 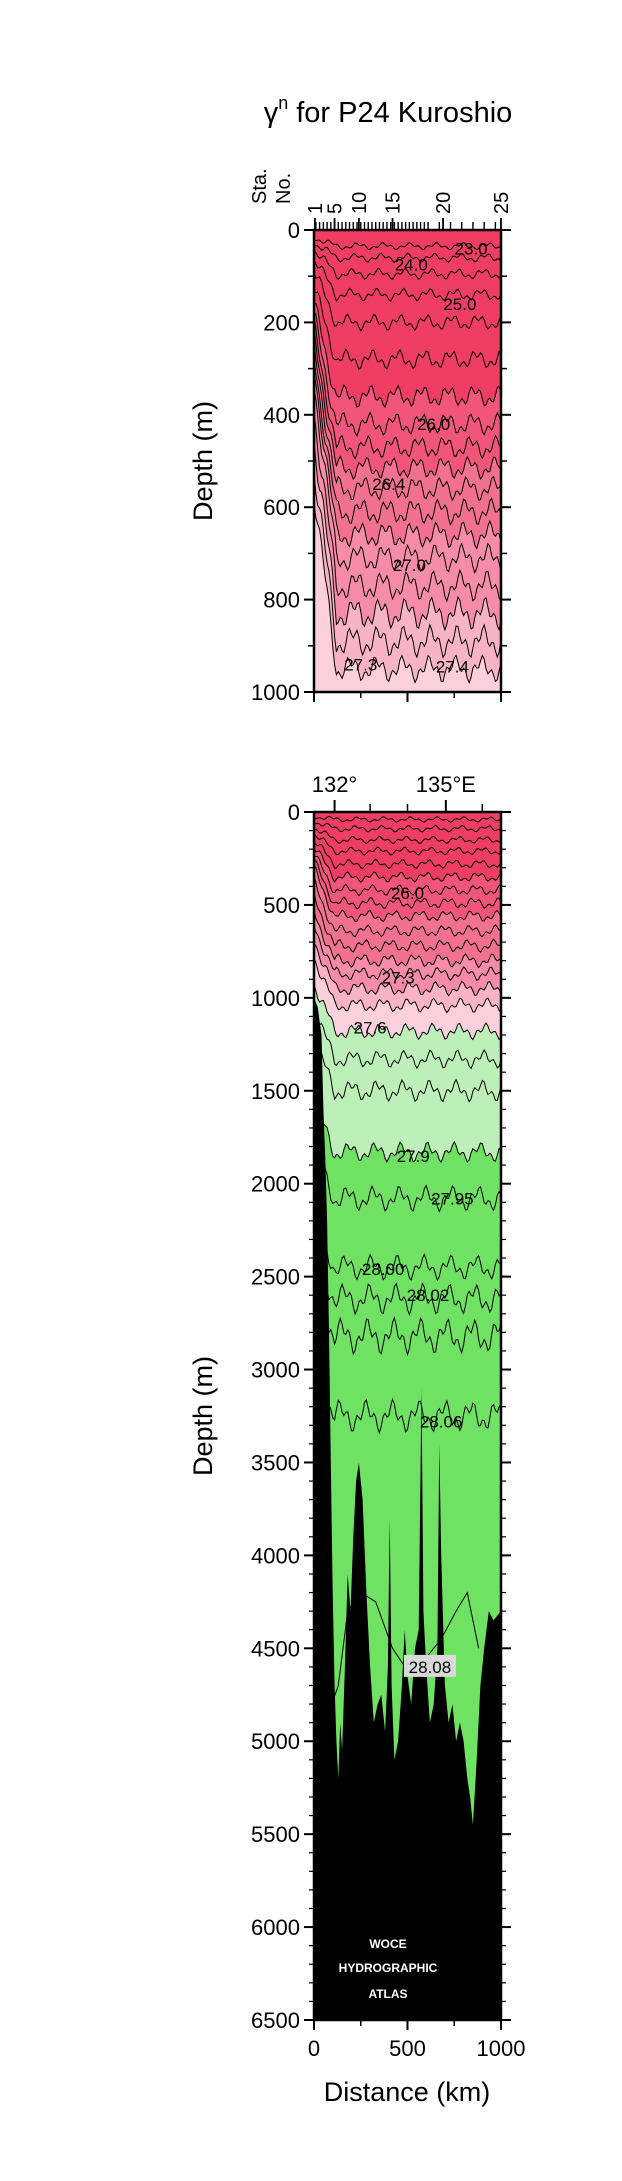 I want to click on bottom-contour-label: 28.08, so click(x=430, y=1667).